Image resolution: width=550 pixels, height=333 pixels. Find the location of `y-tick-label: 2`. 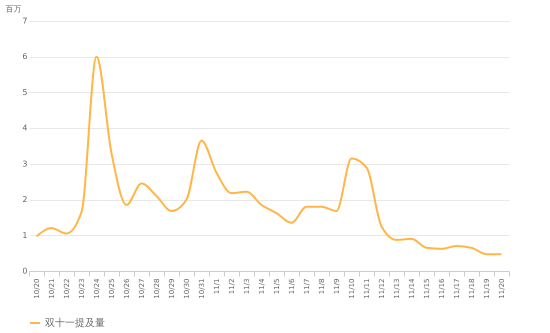

y-tick-label: 2 is located at coordinates (25, 199).